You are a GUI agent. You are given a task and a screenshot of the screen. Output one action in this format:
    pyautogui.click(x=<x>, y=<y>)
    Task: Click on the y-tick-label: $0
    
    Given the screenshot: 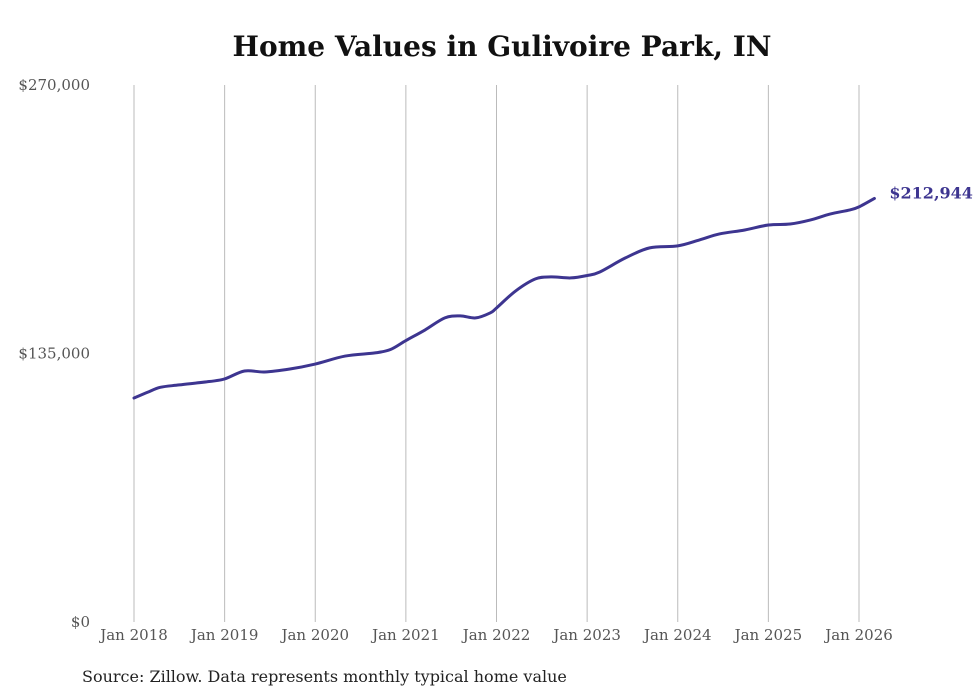 What is the action you would take?
    pyautogui.click(x=80, y=622)
    